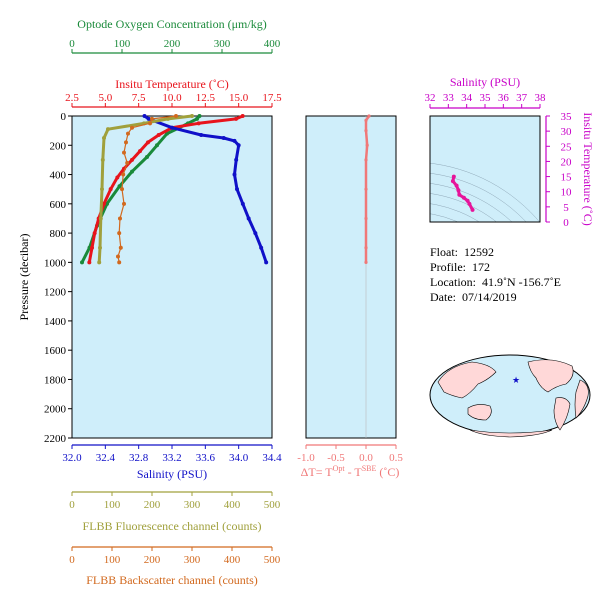  Describe the element at coordinates (272, 458) in the screenshot. I see `salinity-tick-label: 34.4` at that location.